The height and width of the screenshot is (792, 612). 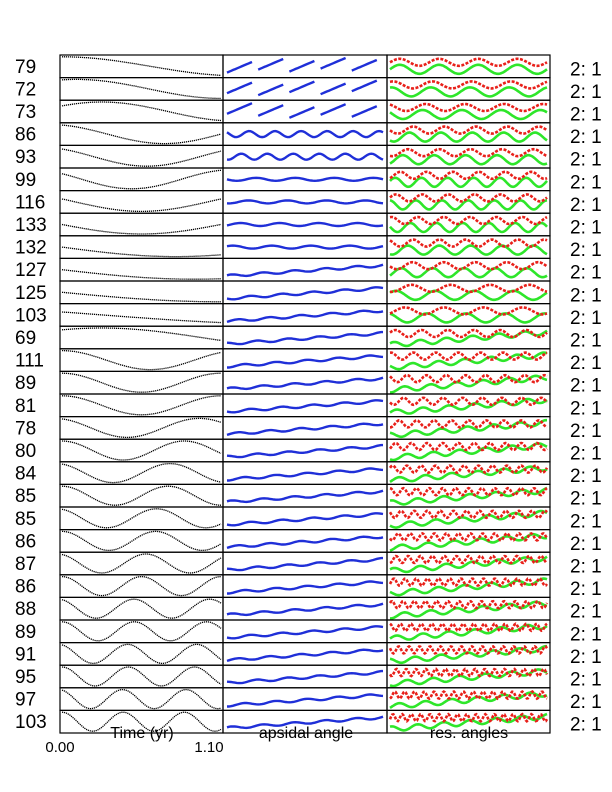 What do you see at coordinates (31, 225) in the screenshot?
I see `row-label: 133` at bounding box center [31, 225].